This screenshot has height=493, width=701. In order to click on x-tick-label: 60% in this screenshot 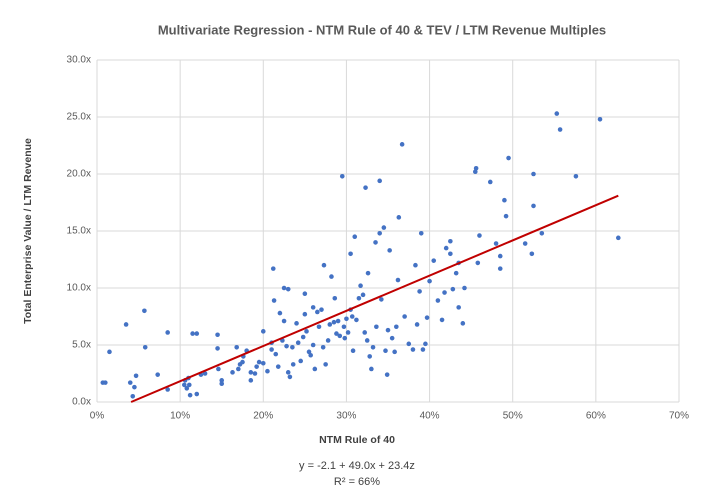, I will do `click(596, 416)`.